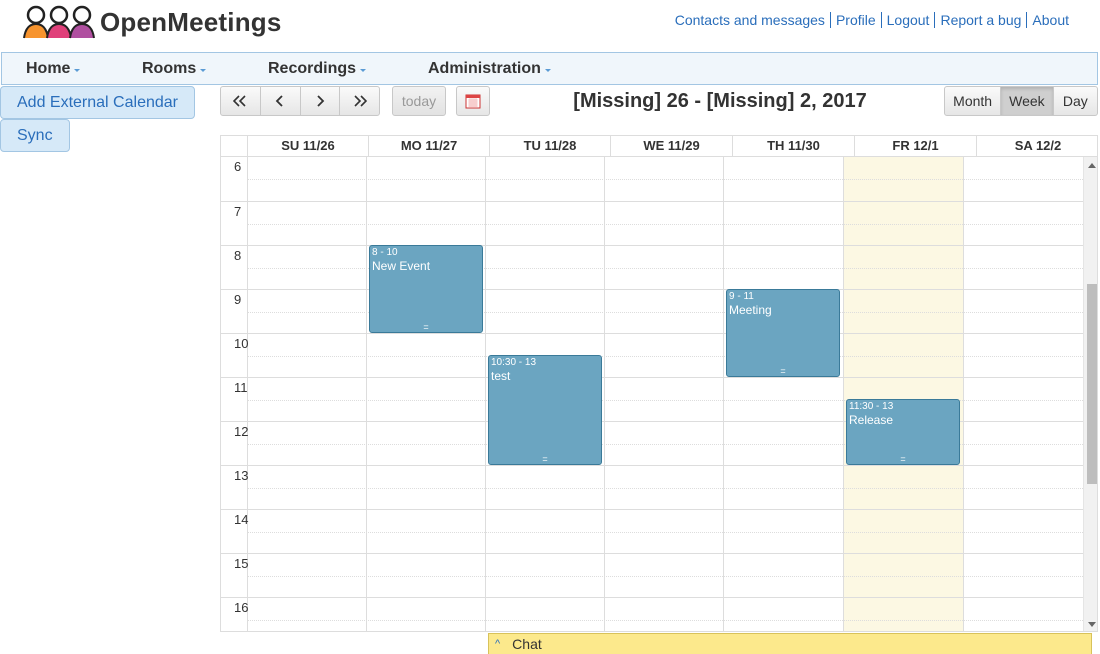 The image size is (1100, 654). I want to click on calendar-event: 9 - 11 Meeting =, so click(783, 333).